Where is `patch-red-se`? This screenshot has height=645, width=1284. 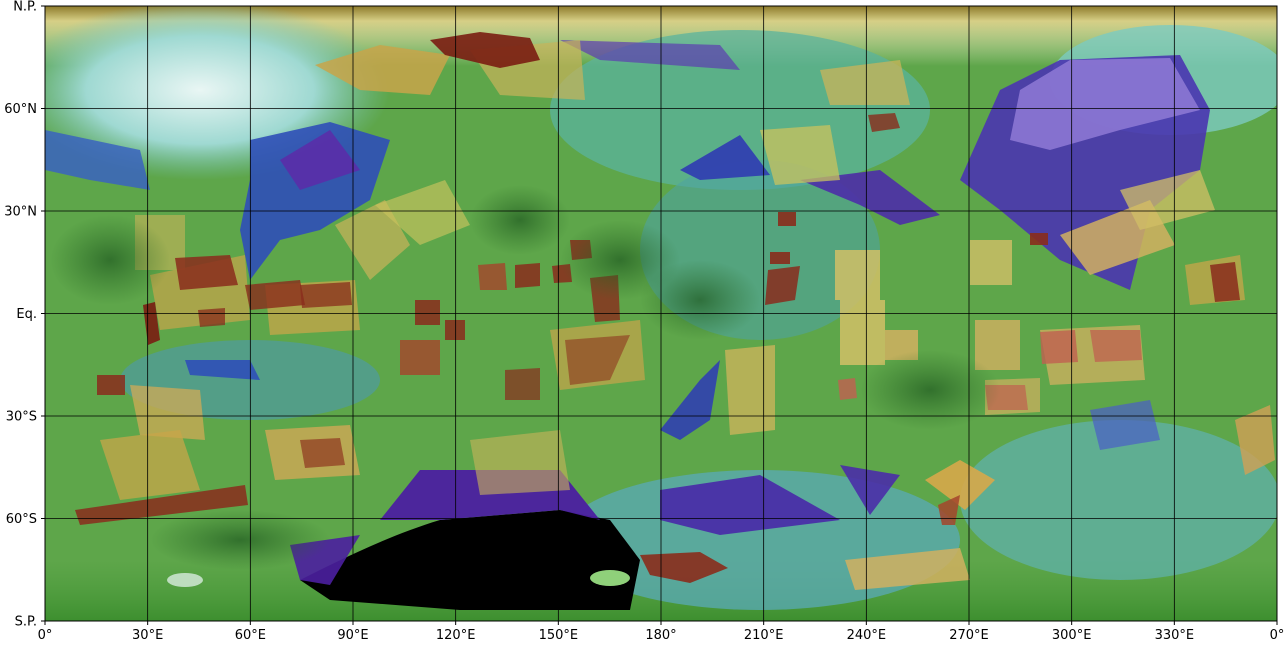
patch-red-se is located at coordinates (949, 510).